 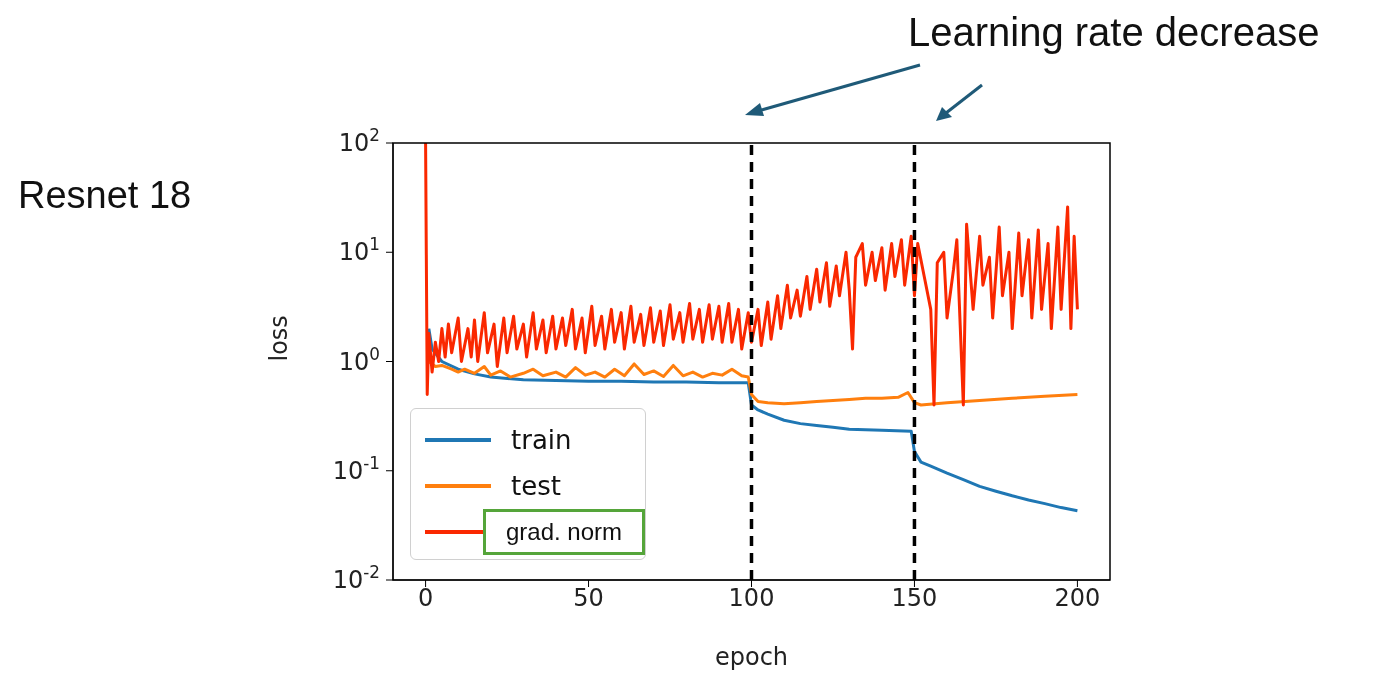 I want to click on x-tick-label: 100, so click(x=751, y=598).